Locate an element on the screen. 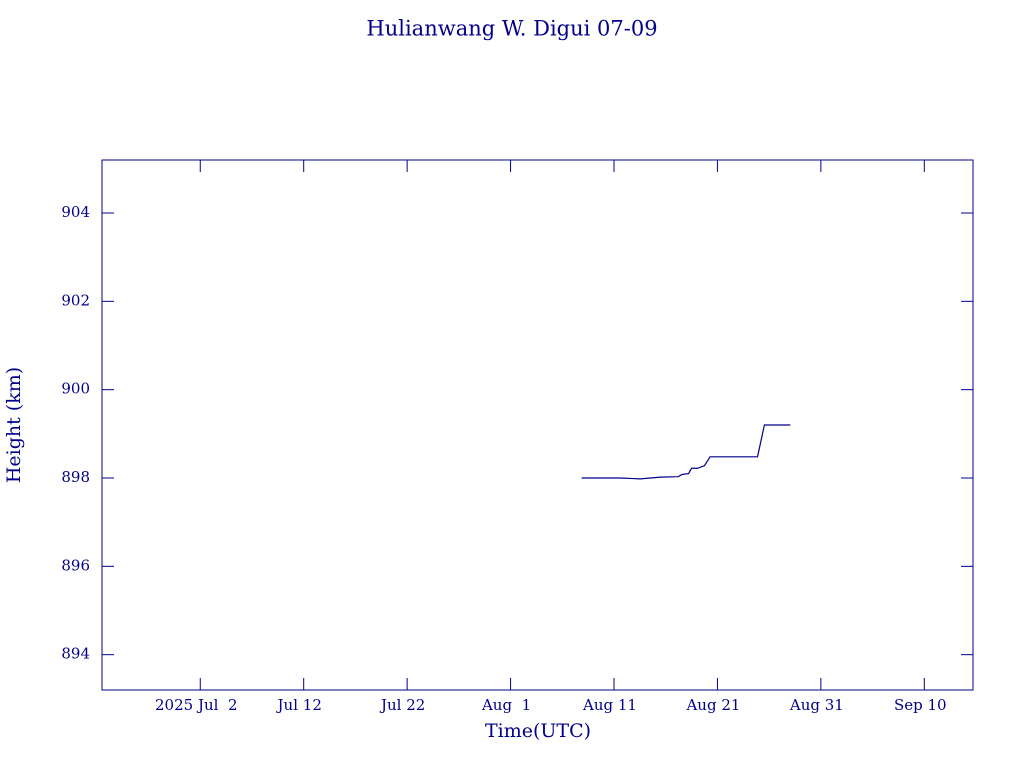 This screenshot has width=1024, height=768. y-axis-label: Height (km) is located at coordinates (14, 425).